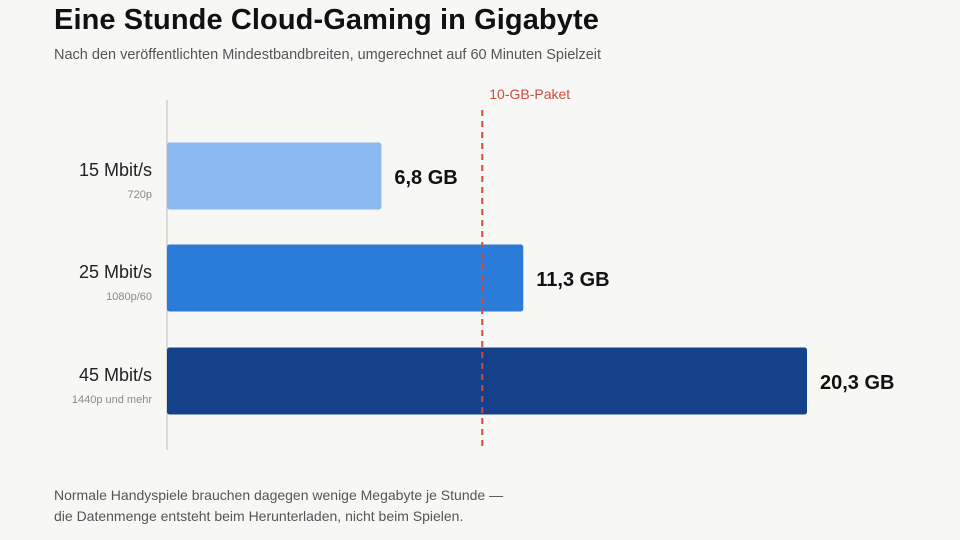 Image resolution: width=960 pixels, height=540 pixels. I want to click on reference-line-label: 10-GB-Paket, so click(529, 94).